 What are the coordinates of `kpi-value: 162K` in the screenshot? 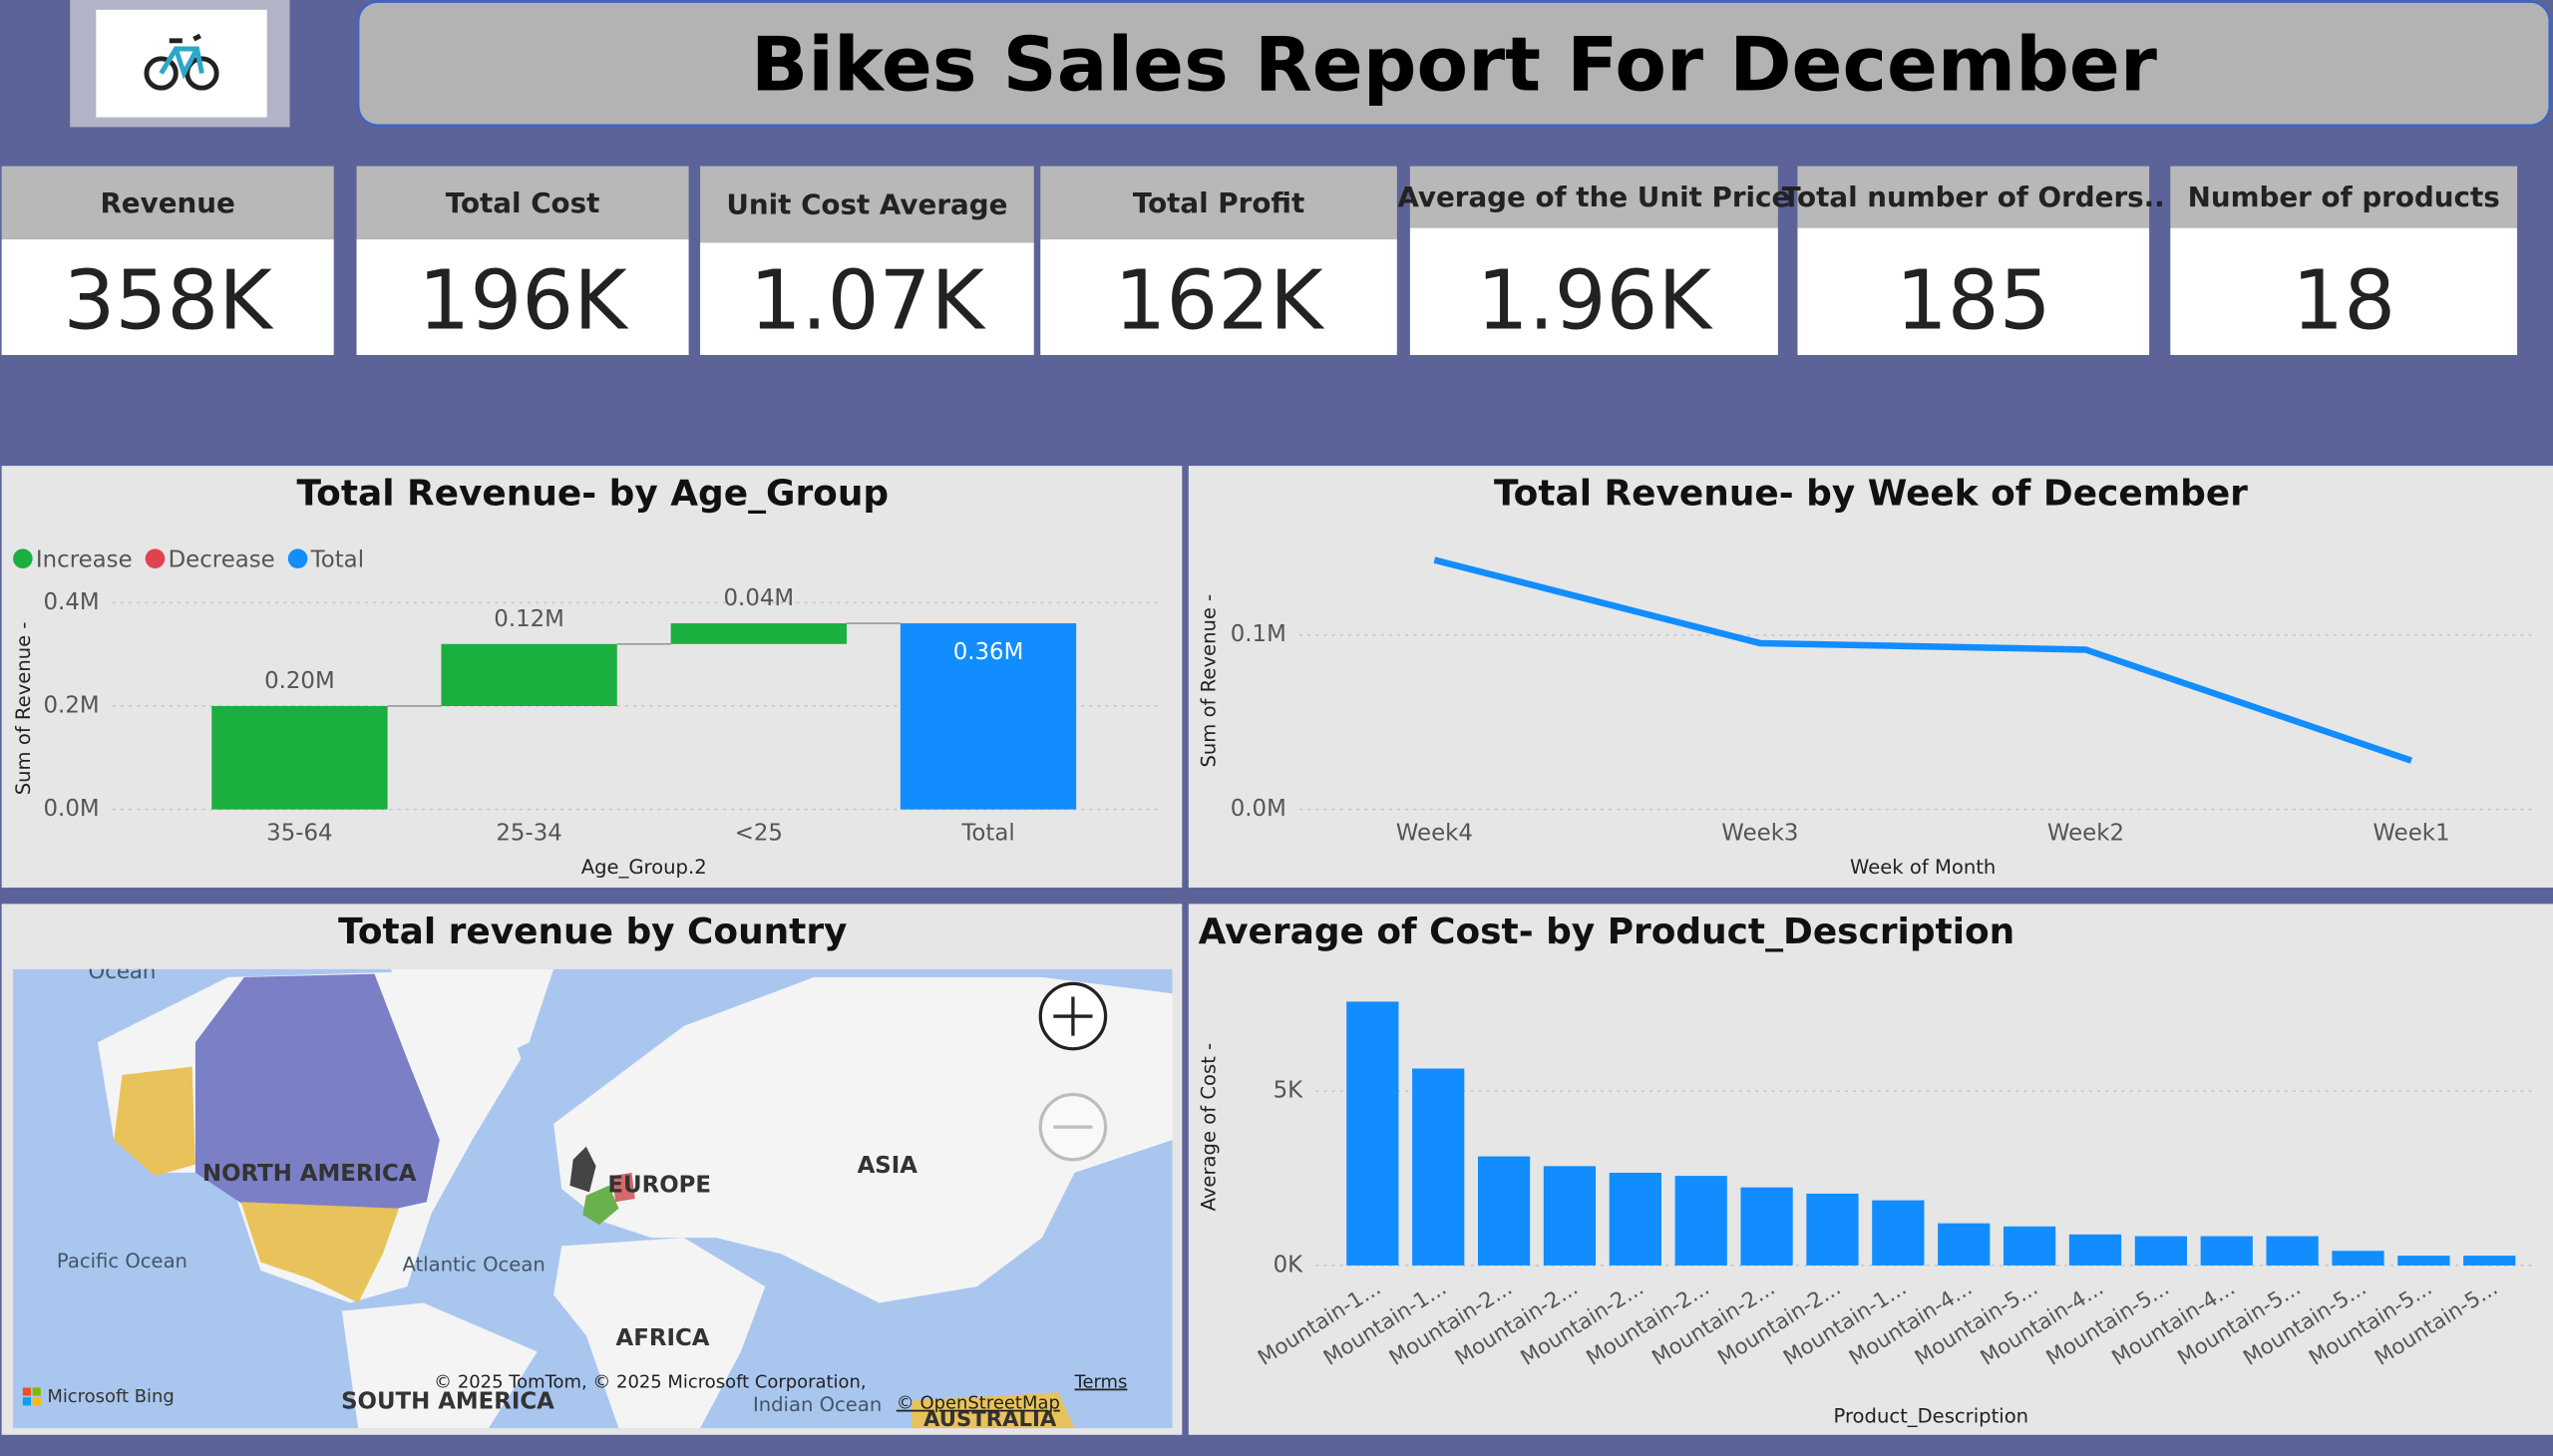 It's located at (1219, 300).